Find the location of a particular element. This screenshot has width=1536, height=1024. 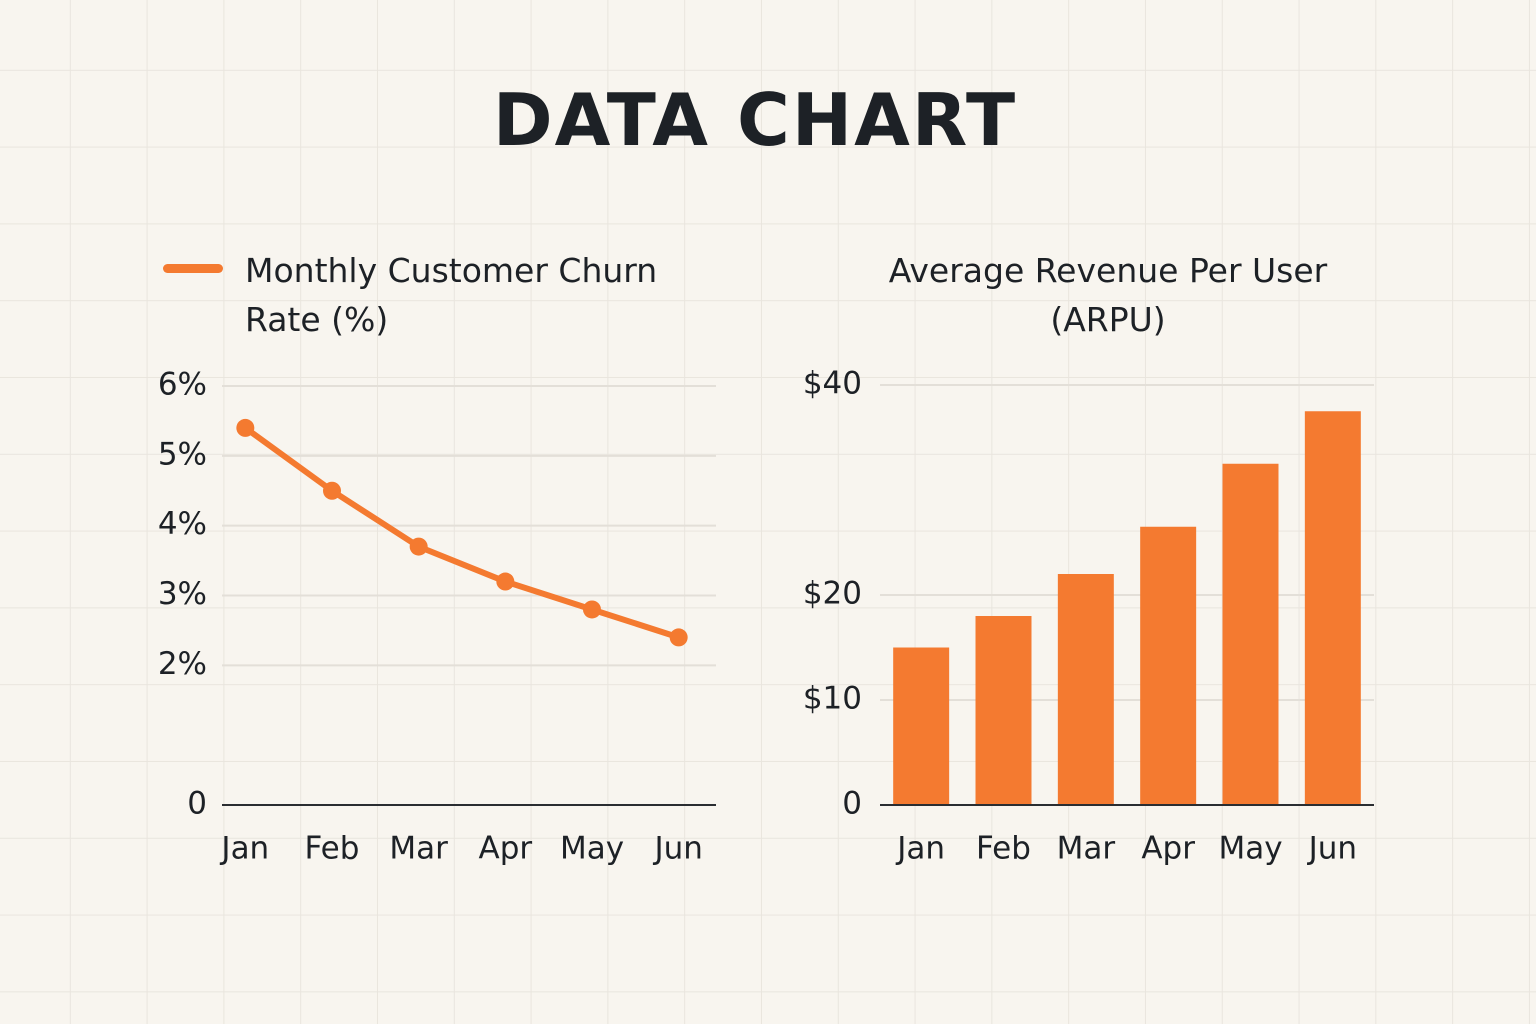

legend-label: Monthly Customer Churn Rate (%) is located at coordinates (451, 295).